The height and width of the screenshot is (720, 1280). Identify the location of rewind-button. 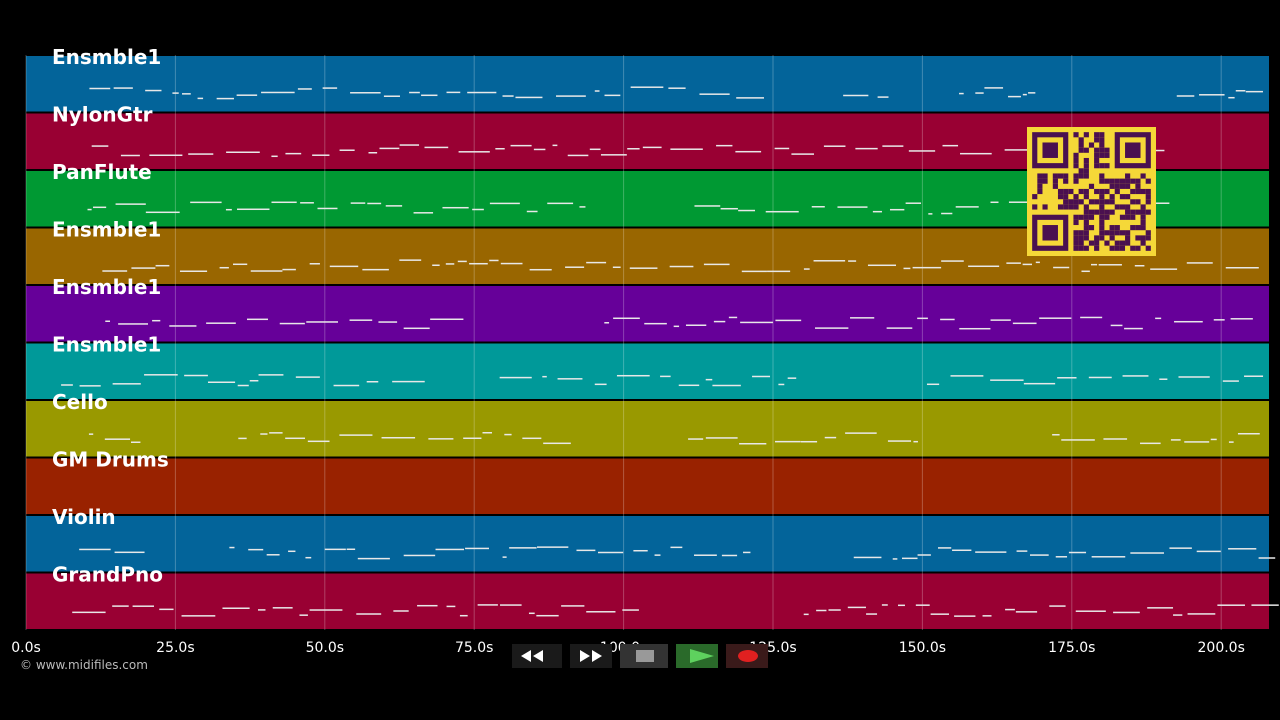
(537, 656).